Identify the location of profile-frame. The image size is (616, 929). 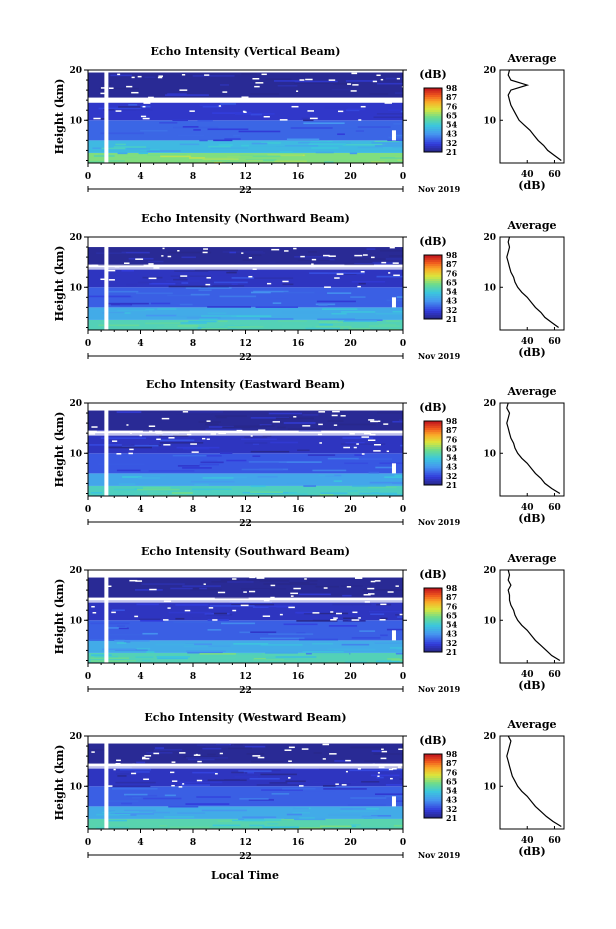
(532, 616).